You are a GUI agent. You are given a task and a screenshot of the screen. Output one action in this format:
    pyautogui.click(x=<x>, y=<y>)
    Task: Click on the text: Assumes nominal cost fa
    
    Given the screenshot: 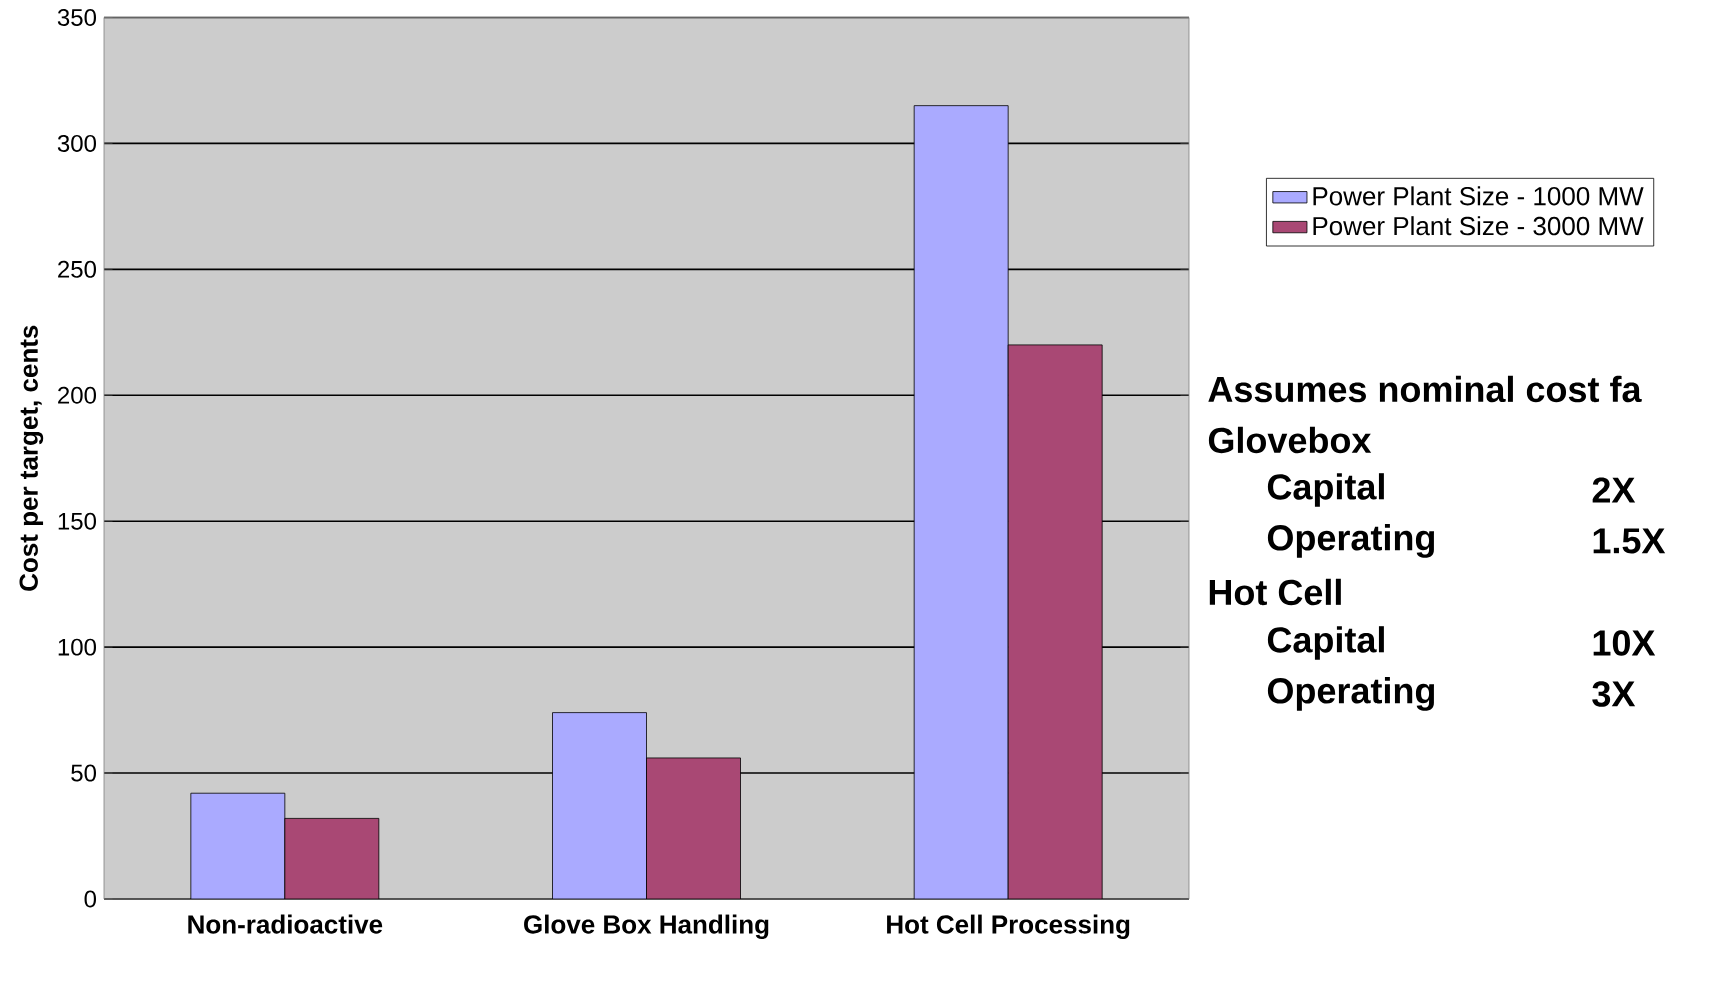 What is the action you would take?
    pyautogui.click(x=1425, y=389)
    